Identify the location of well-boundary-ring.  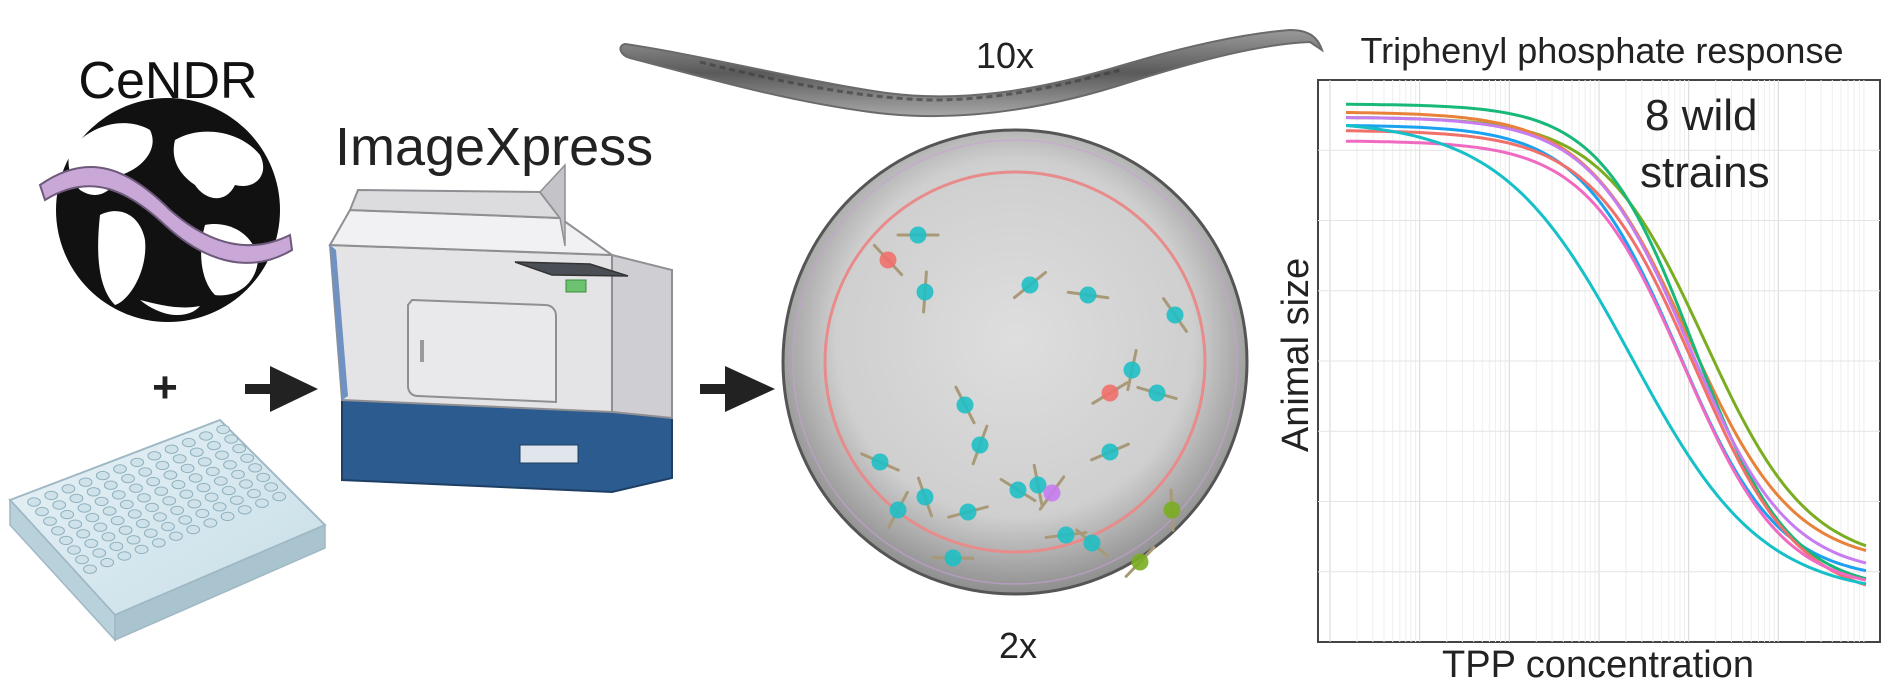
(1015, 362).